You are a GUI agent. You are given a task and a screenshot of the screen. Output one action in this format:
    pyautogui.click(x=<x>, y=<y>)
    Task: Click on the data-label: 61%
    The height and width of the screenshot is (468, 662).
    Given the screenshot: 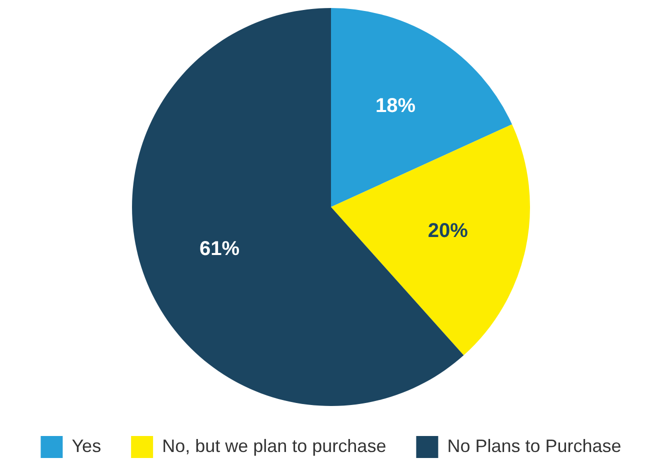 What is the action you would take?
    pyautogui.click(x=219, y=249)
    